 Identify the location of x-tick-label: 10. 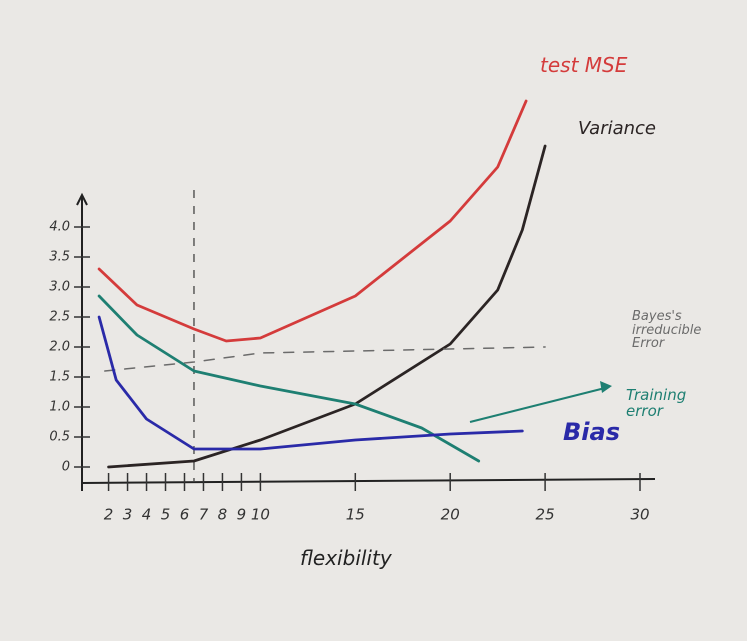
(260, 515).